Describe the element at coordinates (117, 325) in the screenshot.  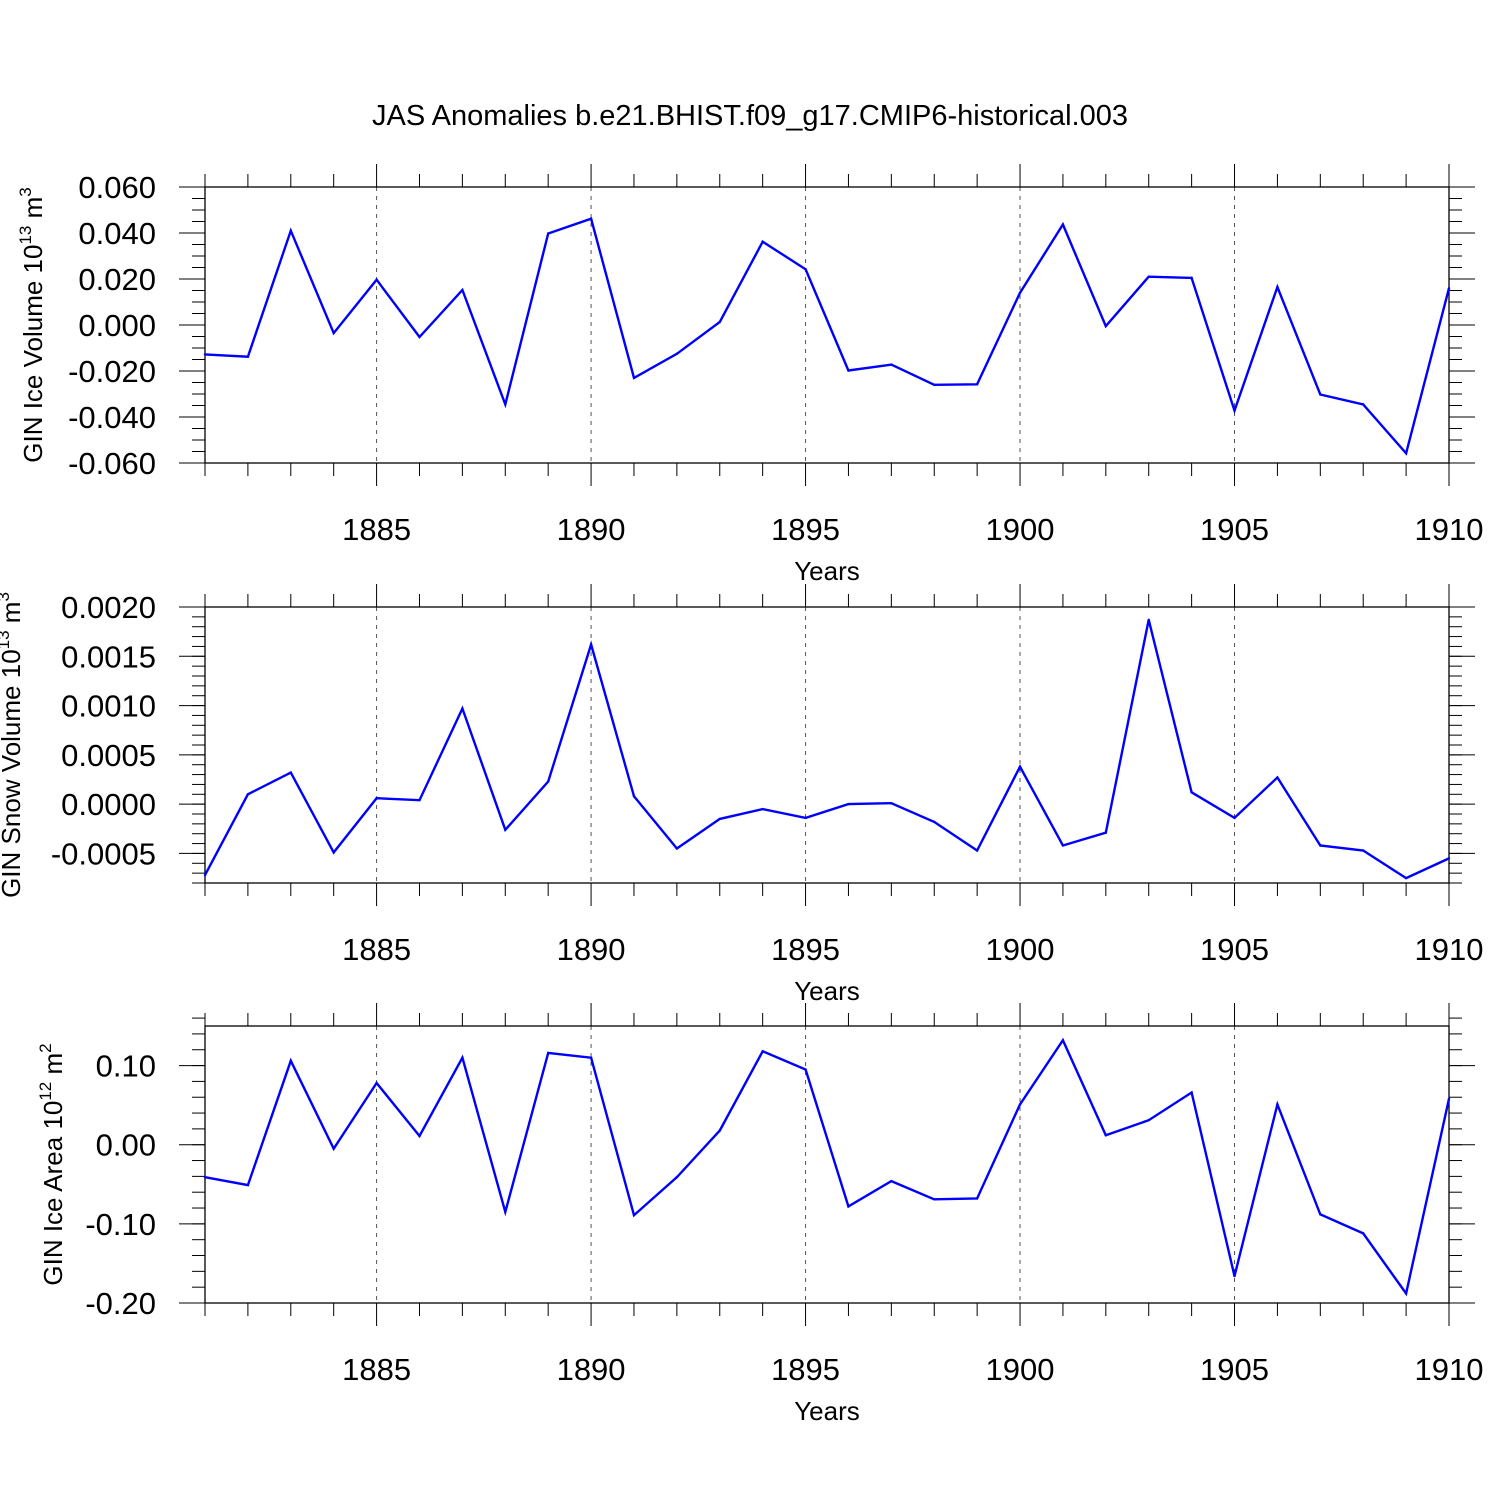
I see `y-tick-label: 0.000` at that location.